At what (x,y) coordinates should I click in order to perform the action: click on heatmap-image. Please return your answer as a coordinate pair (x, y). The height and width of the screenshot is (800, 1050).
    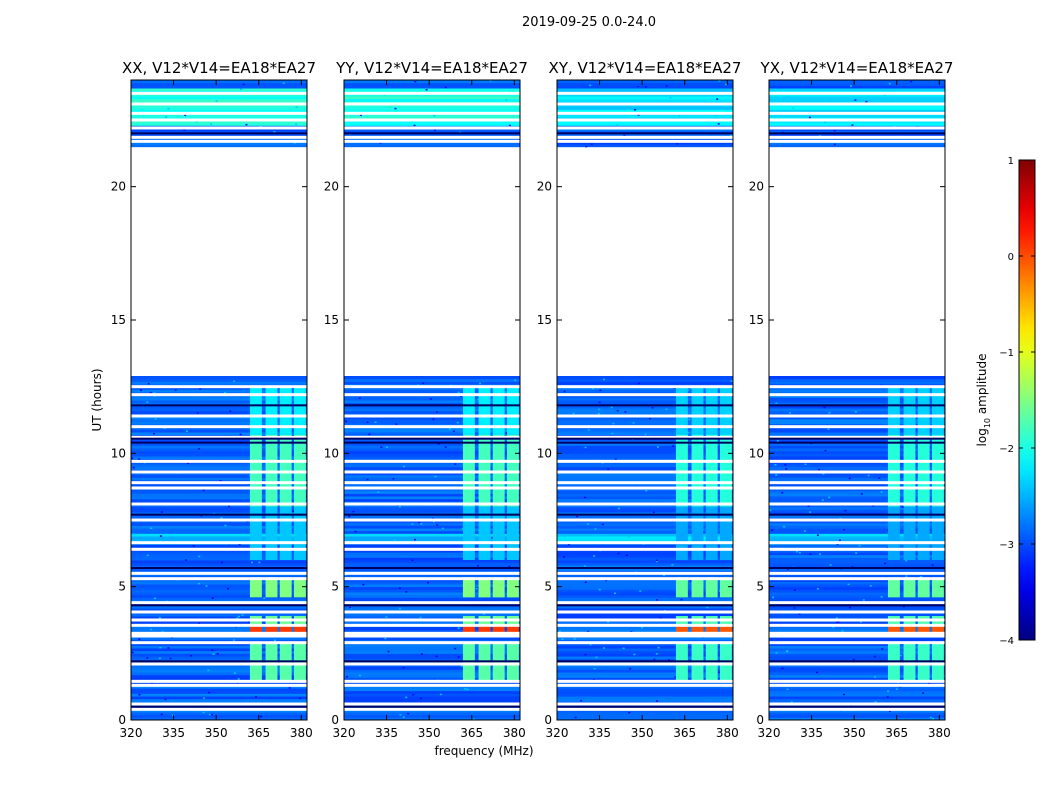
    Looking at the image, I should click on (645, 400).